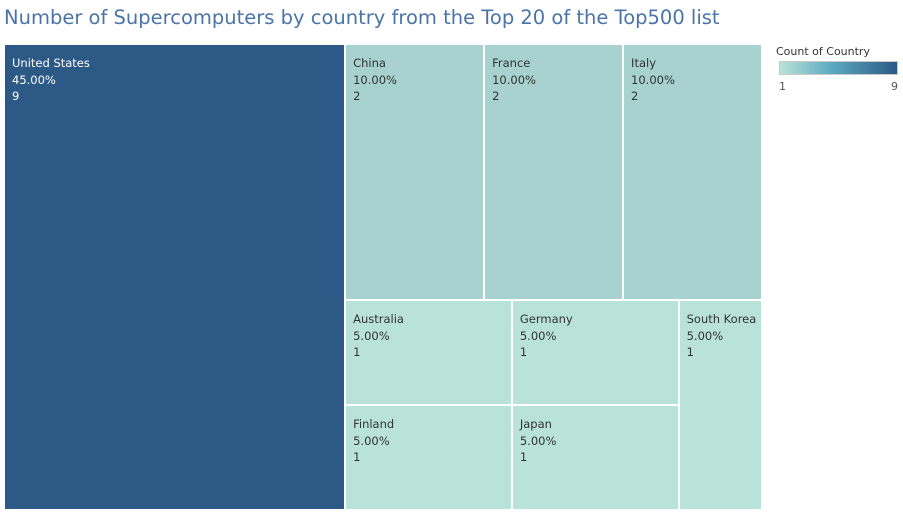  Describe the element at coordinates (34, 79) in the screenshot. I see `tile-percent-label: 45.00%` at that location.